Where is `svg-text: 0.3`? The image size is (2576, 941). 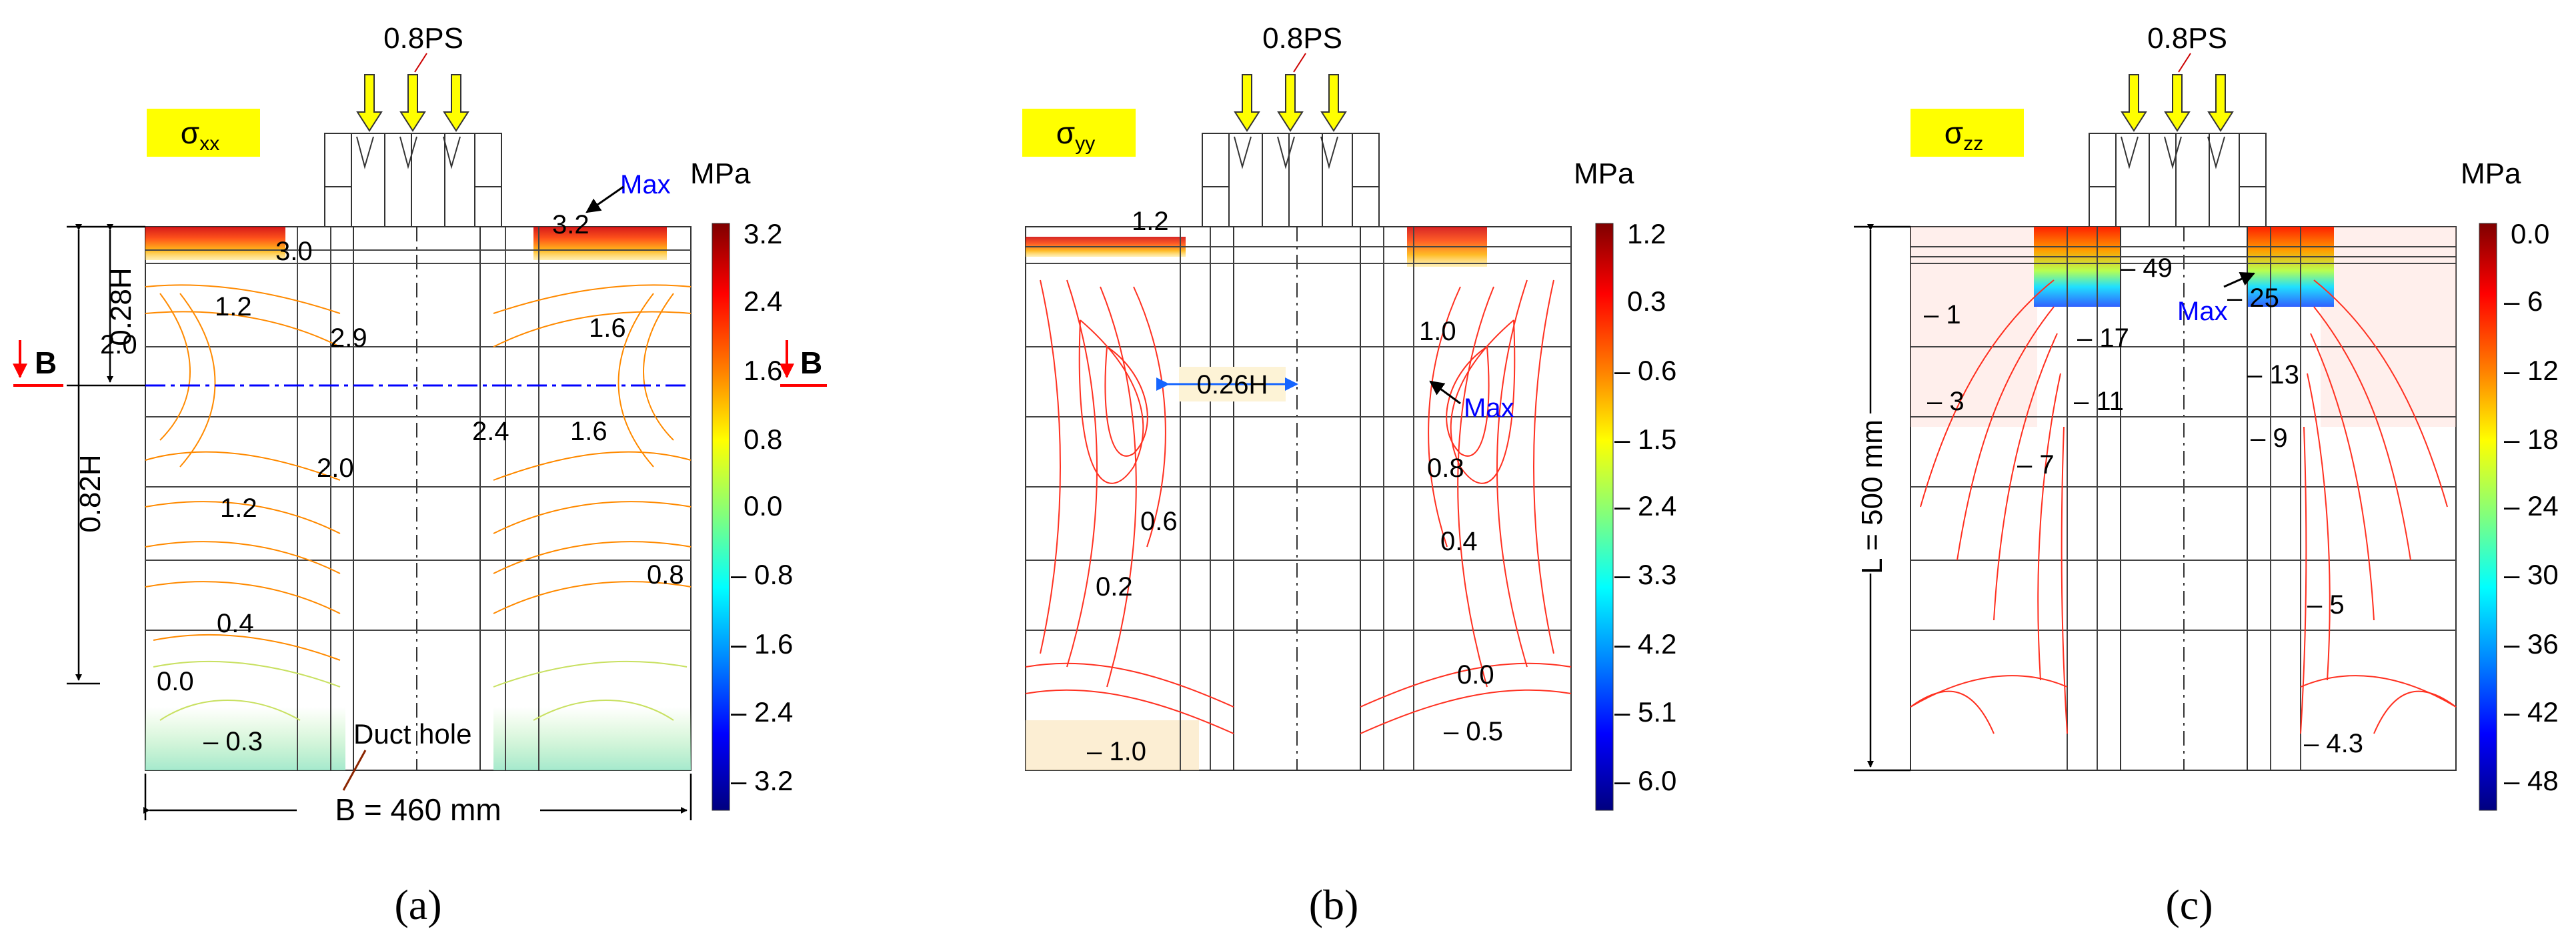
svg-text: 0.3 is located at coordinates (1646, 301).